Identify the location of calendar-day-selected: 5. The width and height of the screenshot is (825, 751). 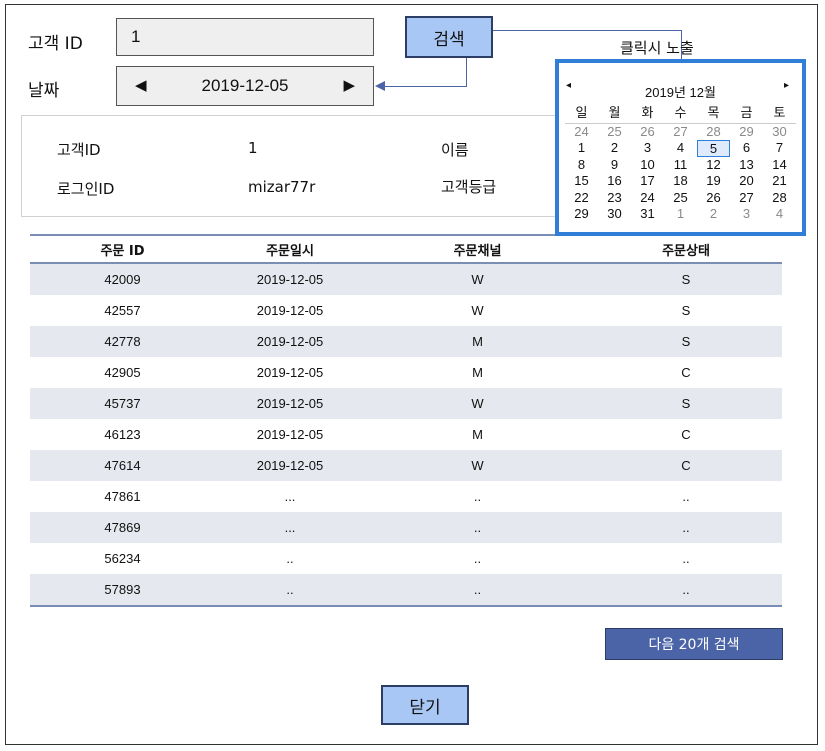
(713, 148).